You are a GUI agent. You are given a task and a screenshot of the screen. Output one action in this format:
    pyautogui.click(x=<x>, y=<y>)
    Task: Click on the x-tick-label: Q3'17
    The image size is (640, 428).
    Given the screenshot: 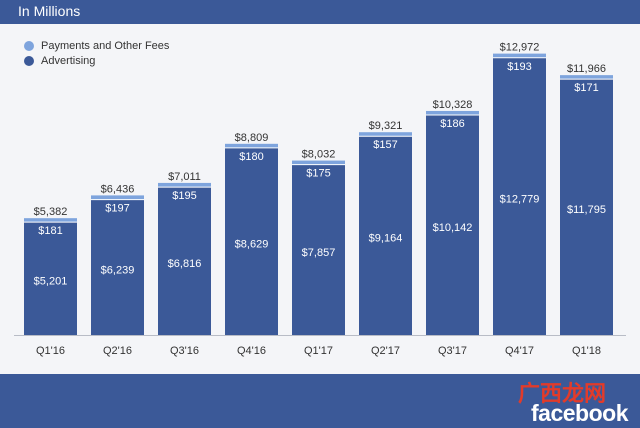 What is the action you would take?
    pyautogui.click(x=452, y=351)
    